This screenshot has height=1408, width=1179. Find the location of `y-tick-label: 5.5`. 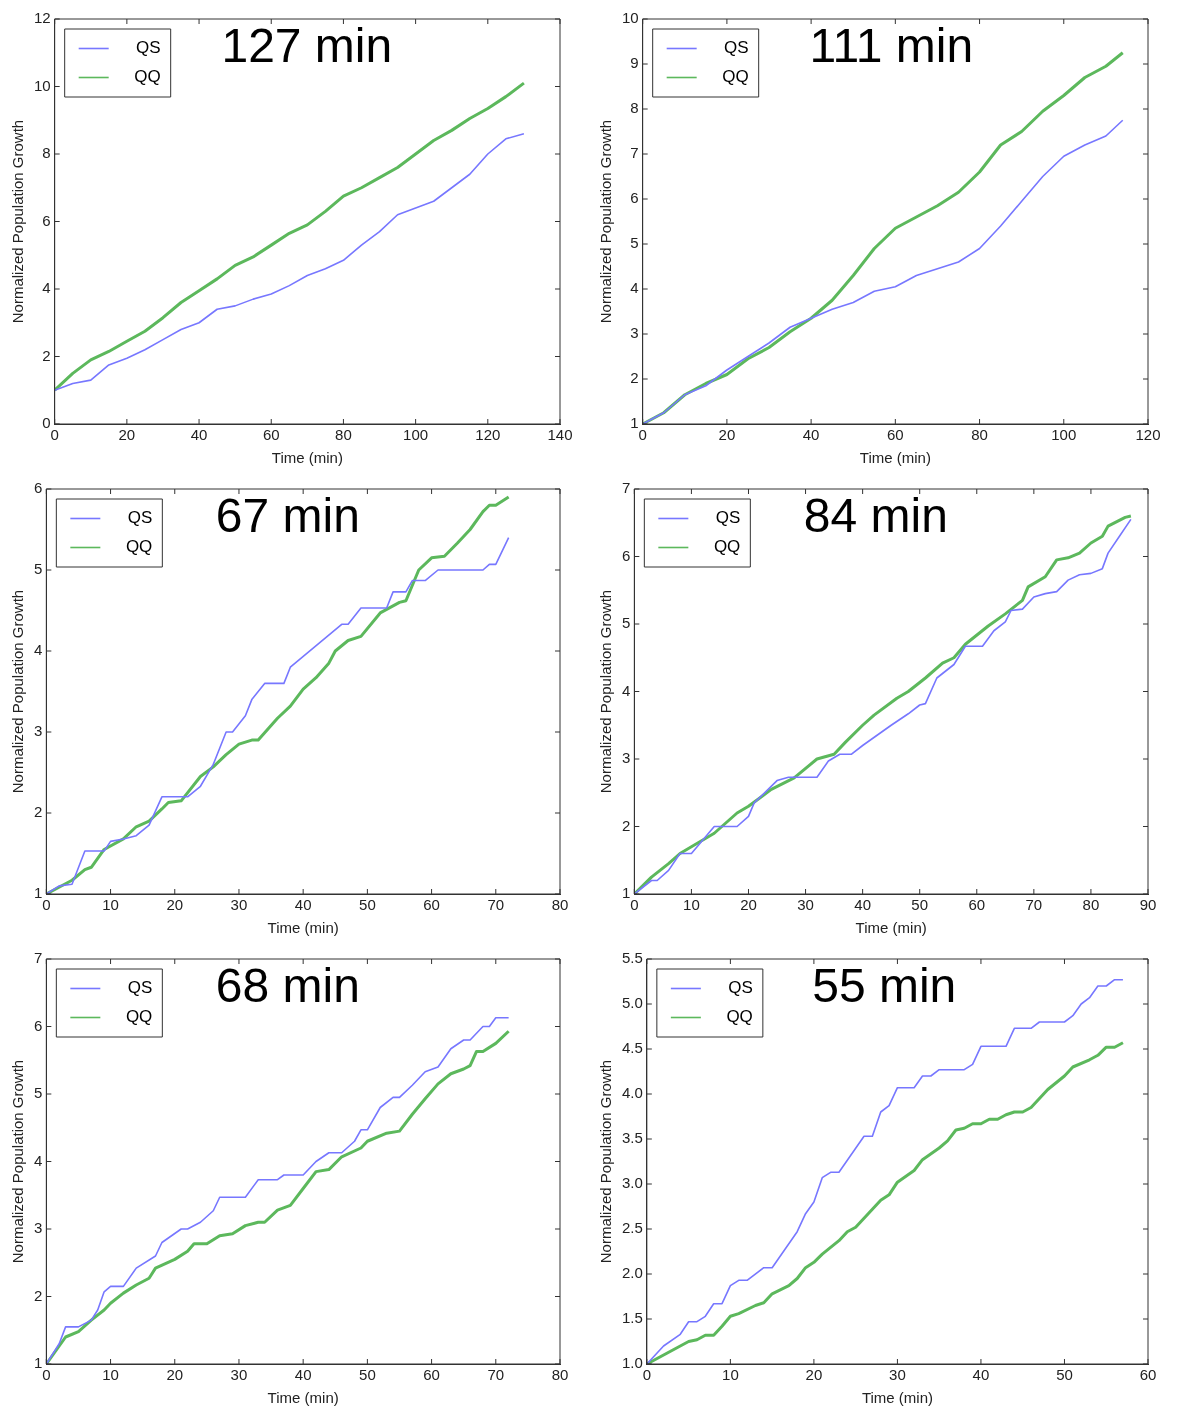

y-tick-label: 5.5 is located at coordinates (632, 958).